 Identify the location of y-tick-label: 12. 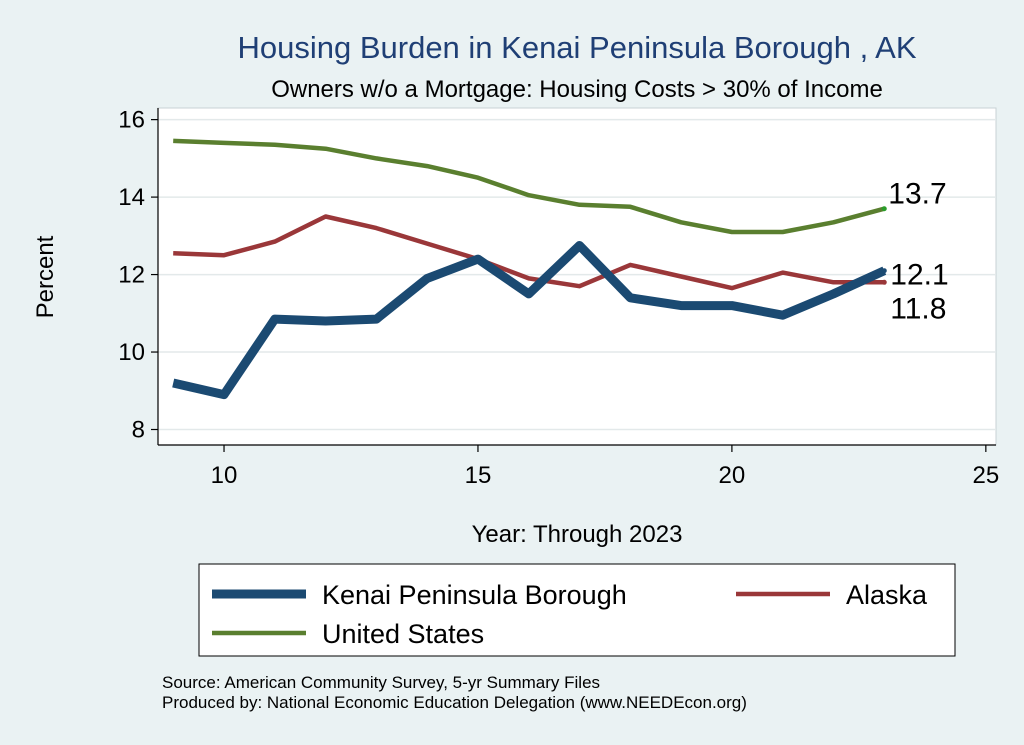
(131, 275).